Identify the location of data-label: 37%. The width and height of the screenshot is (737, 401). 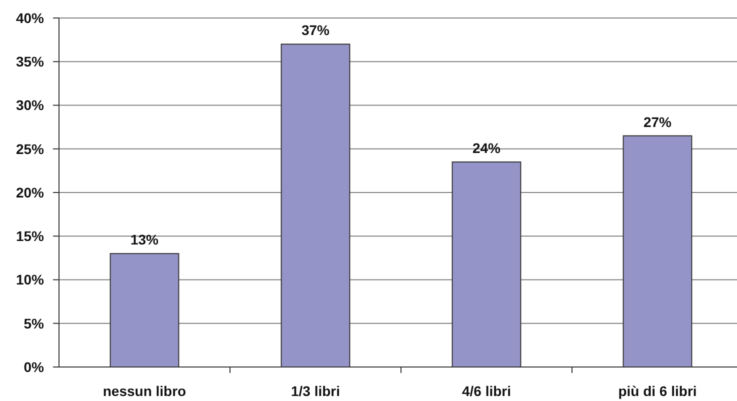
(315, 30).